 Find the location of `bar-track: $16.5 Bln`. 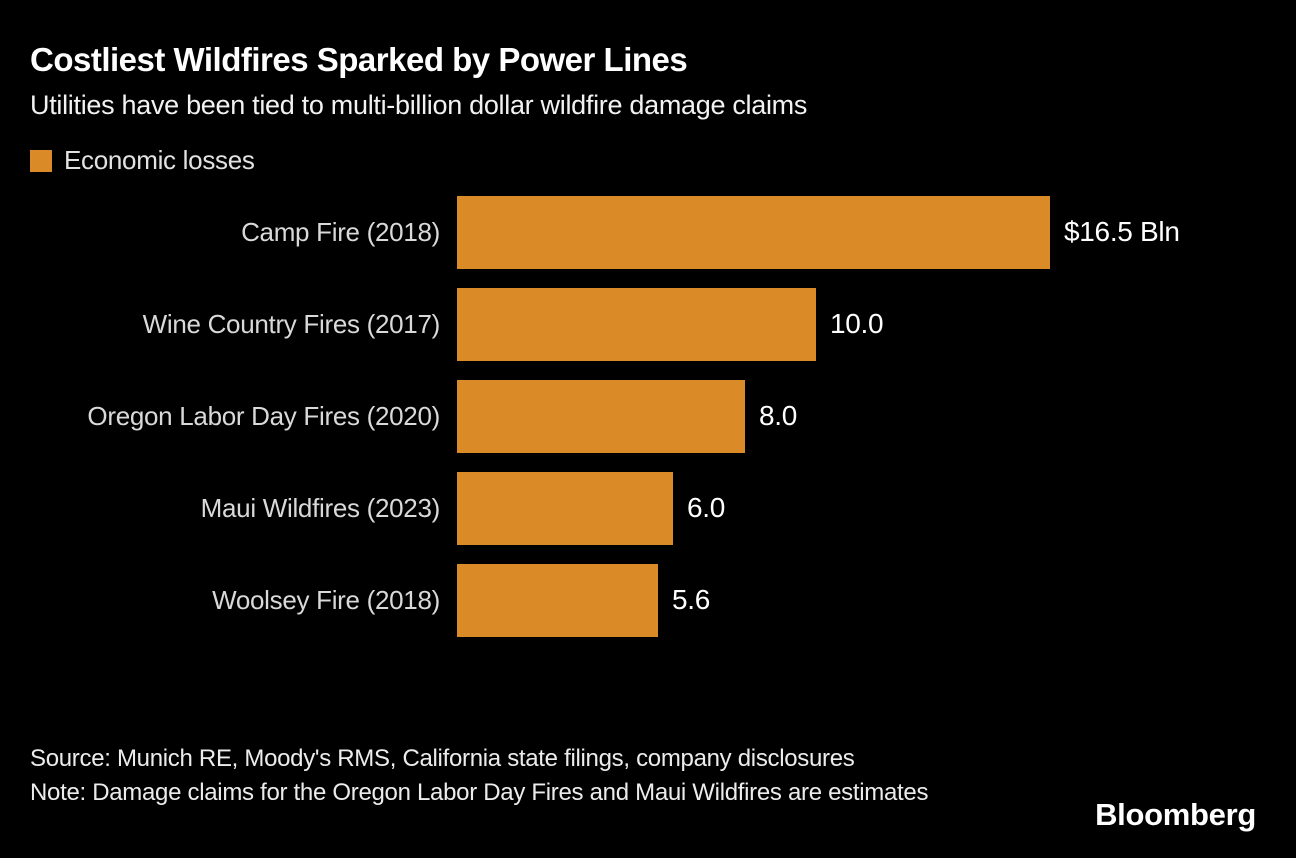

bar-track: $16.5 Bln is located at coordinates (861, 232).